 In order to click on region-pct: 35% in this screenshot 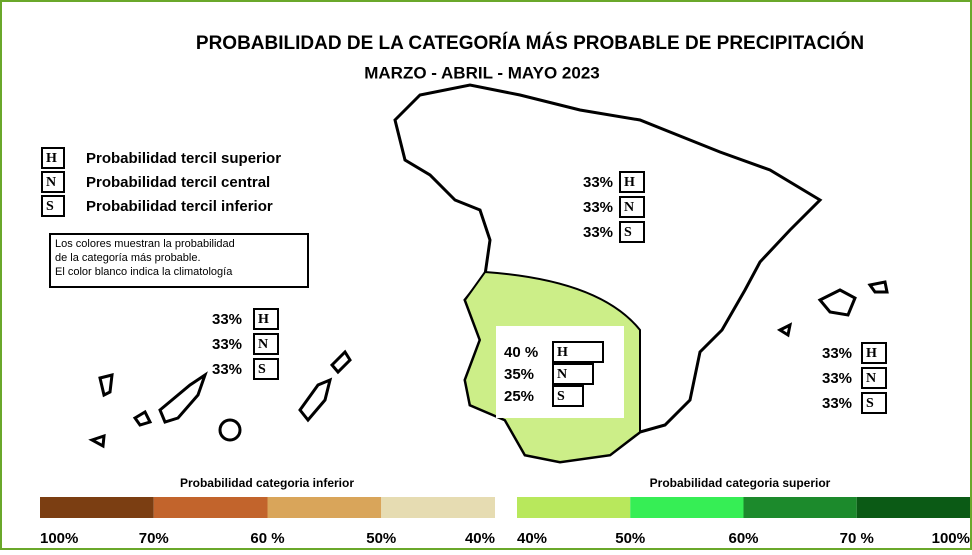, I will do `click(519, 374)`.